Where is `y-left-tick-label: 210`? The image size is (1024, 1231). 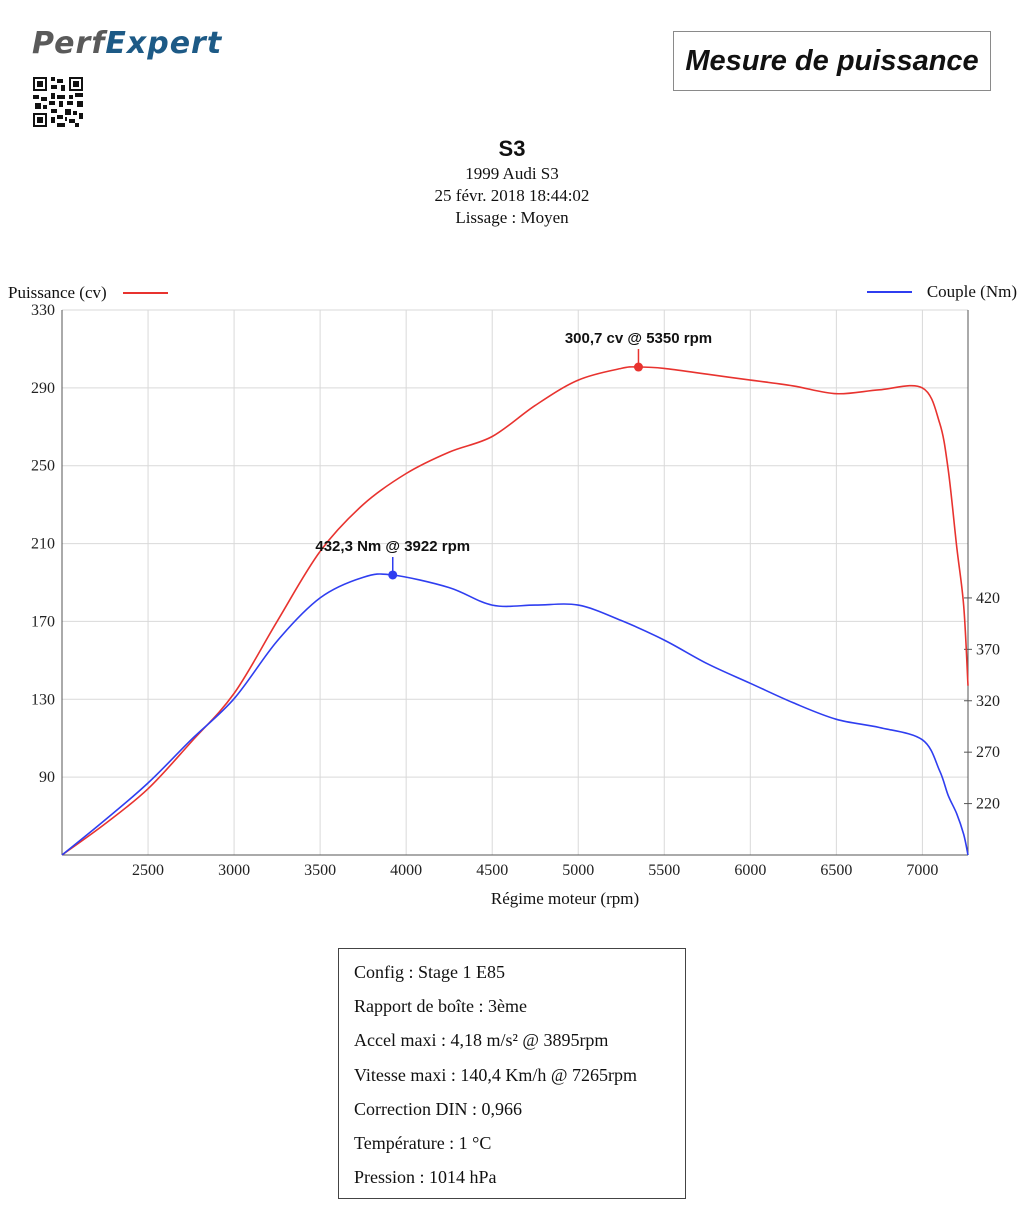 y-left-tick-label: 210 is located at coordinates (43, 544).